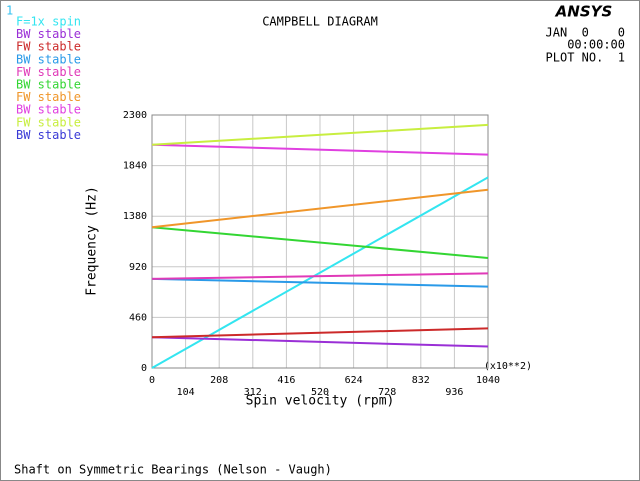  I want to click on x-tick-label: 832, so click(421, 380).